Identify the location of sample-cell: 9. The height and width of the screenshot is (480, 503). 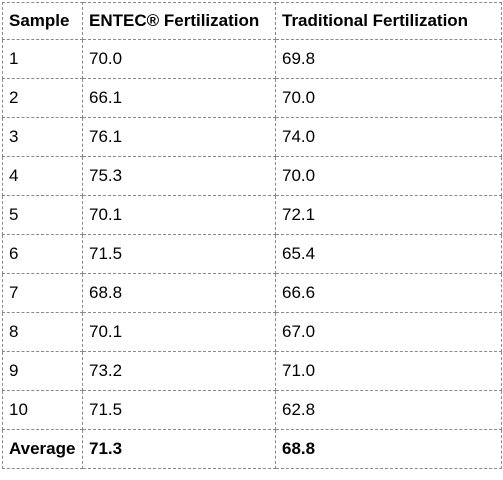
(42, 371).